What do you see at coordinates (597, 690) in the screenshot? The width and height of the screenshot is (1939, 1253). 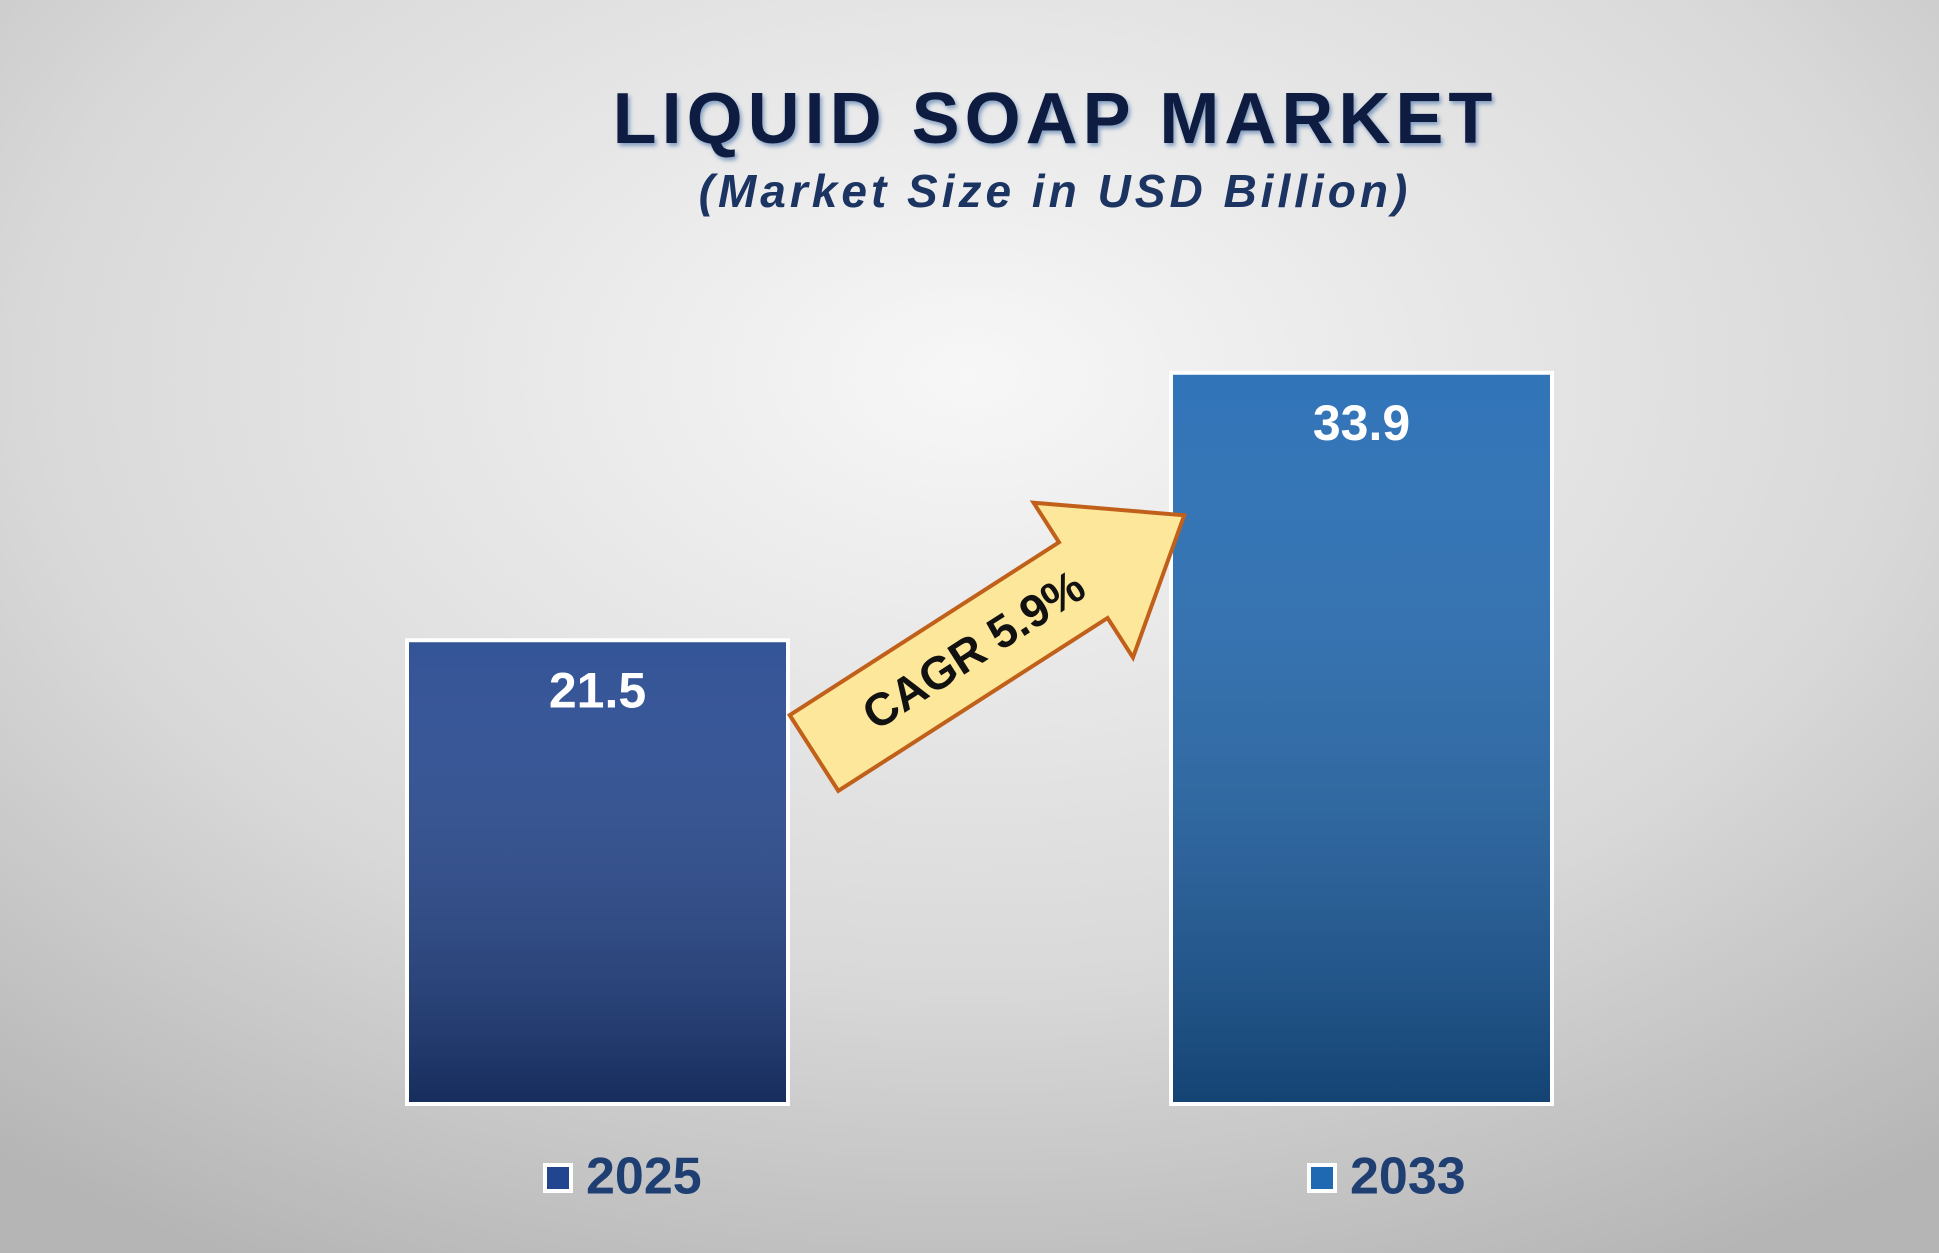 I see `value-label: 21.5` at bounding box center [597, 690].